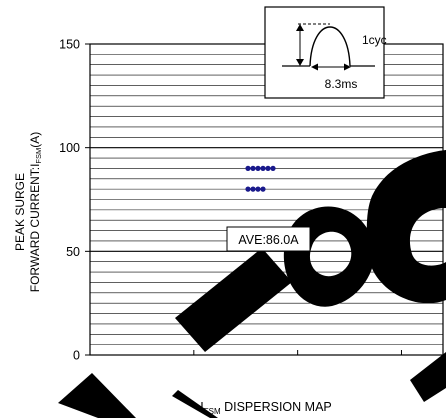 The width and height of the screenshot is (446, 418). I want to click on y-axis-label: PEAK SURGE FORWARD CURRENT:IFSM(A), so click(28, 212).